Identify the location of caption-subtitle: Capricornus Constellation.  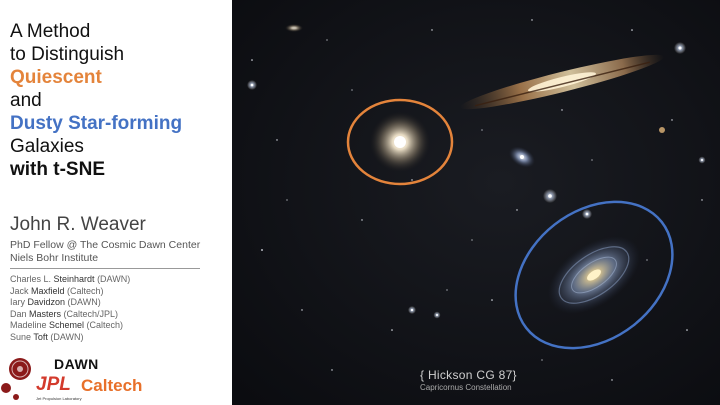
(466, 387).